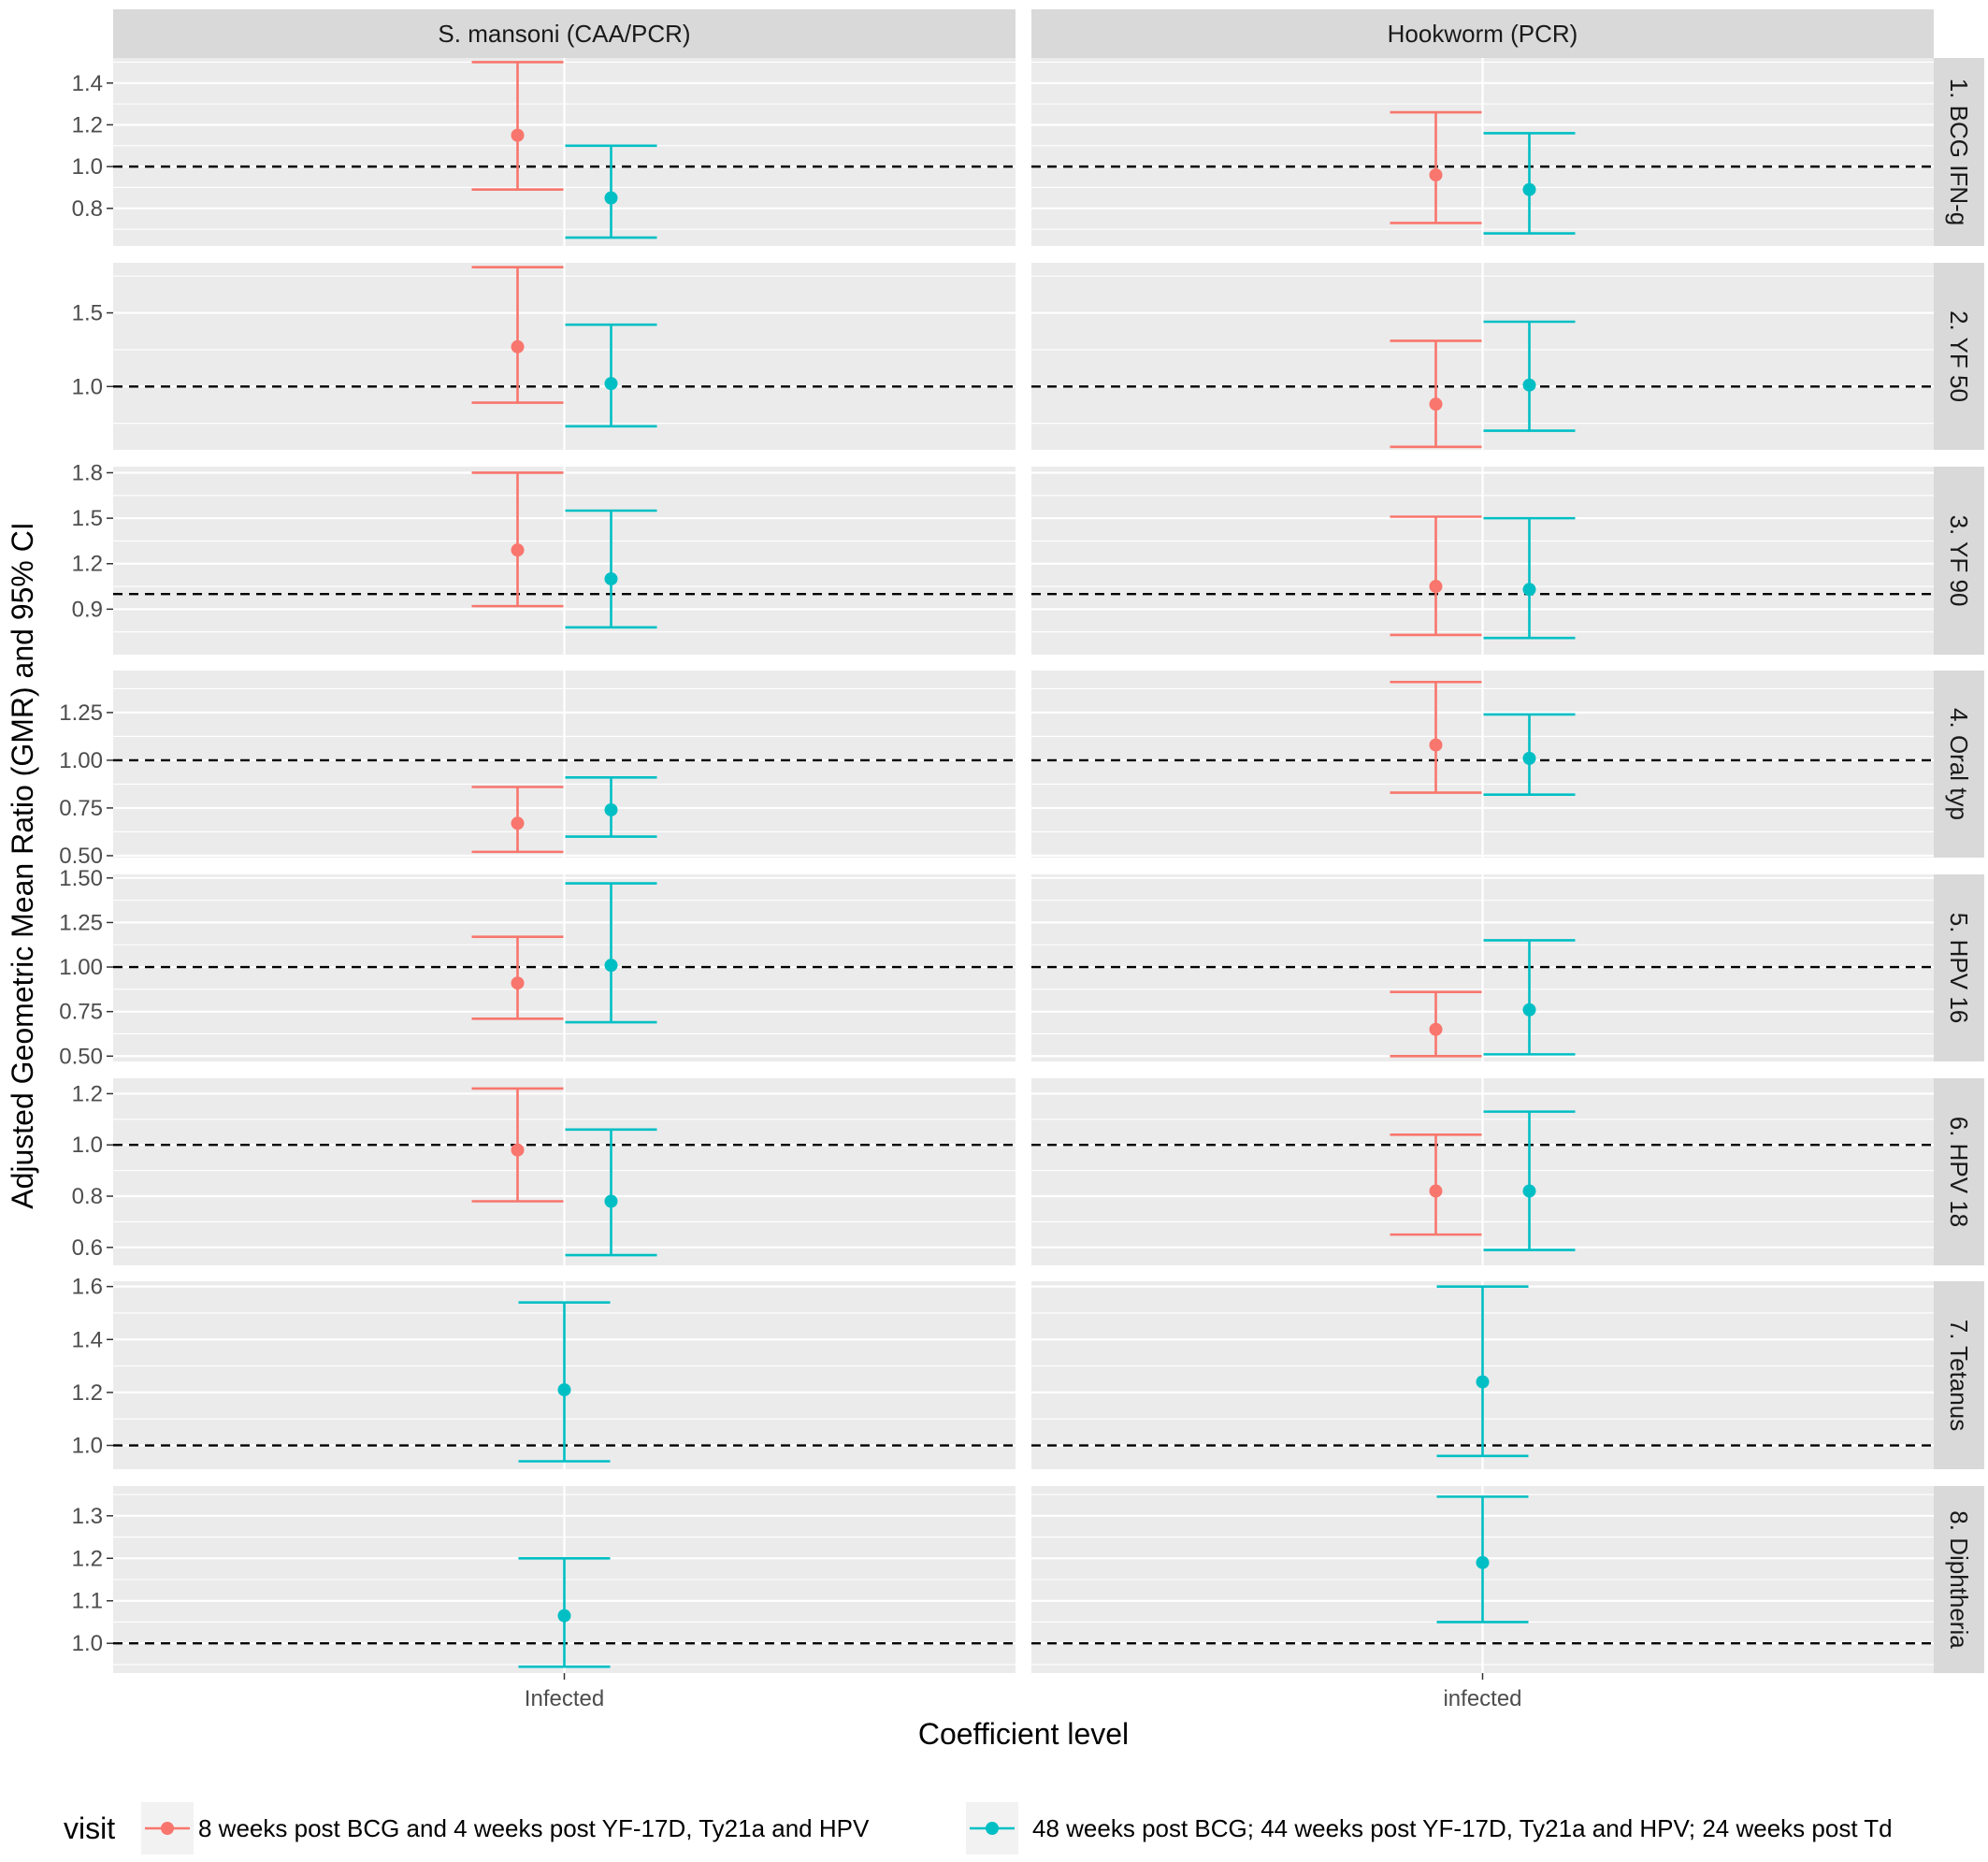 This screenshot has height=1862, width=1988. What do you see at coordinates (89, 1828) in the screenshot?
I see `legend-title: visit` at bounding box center [89, 1828].